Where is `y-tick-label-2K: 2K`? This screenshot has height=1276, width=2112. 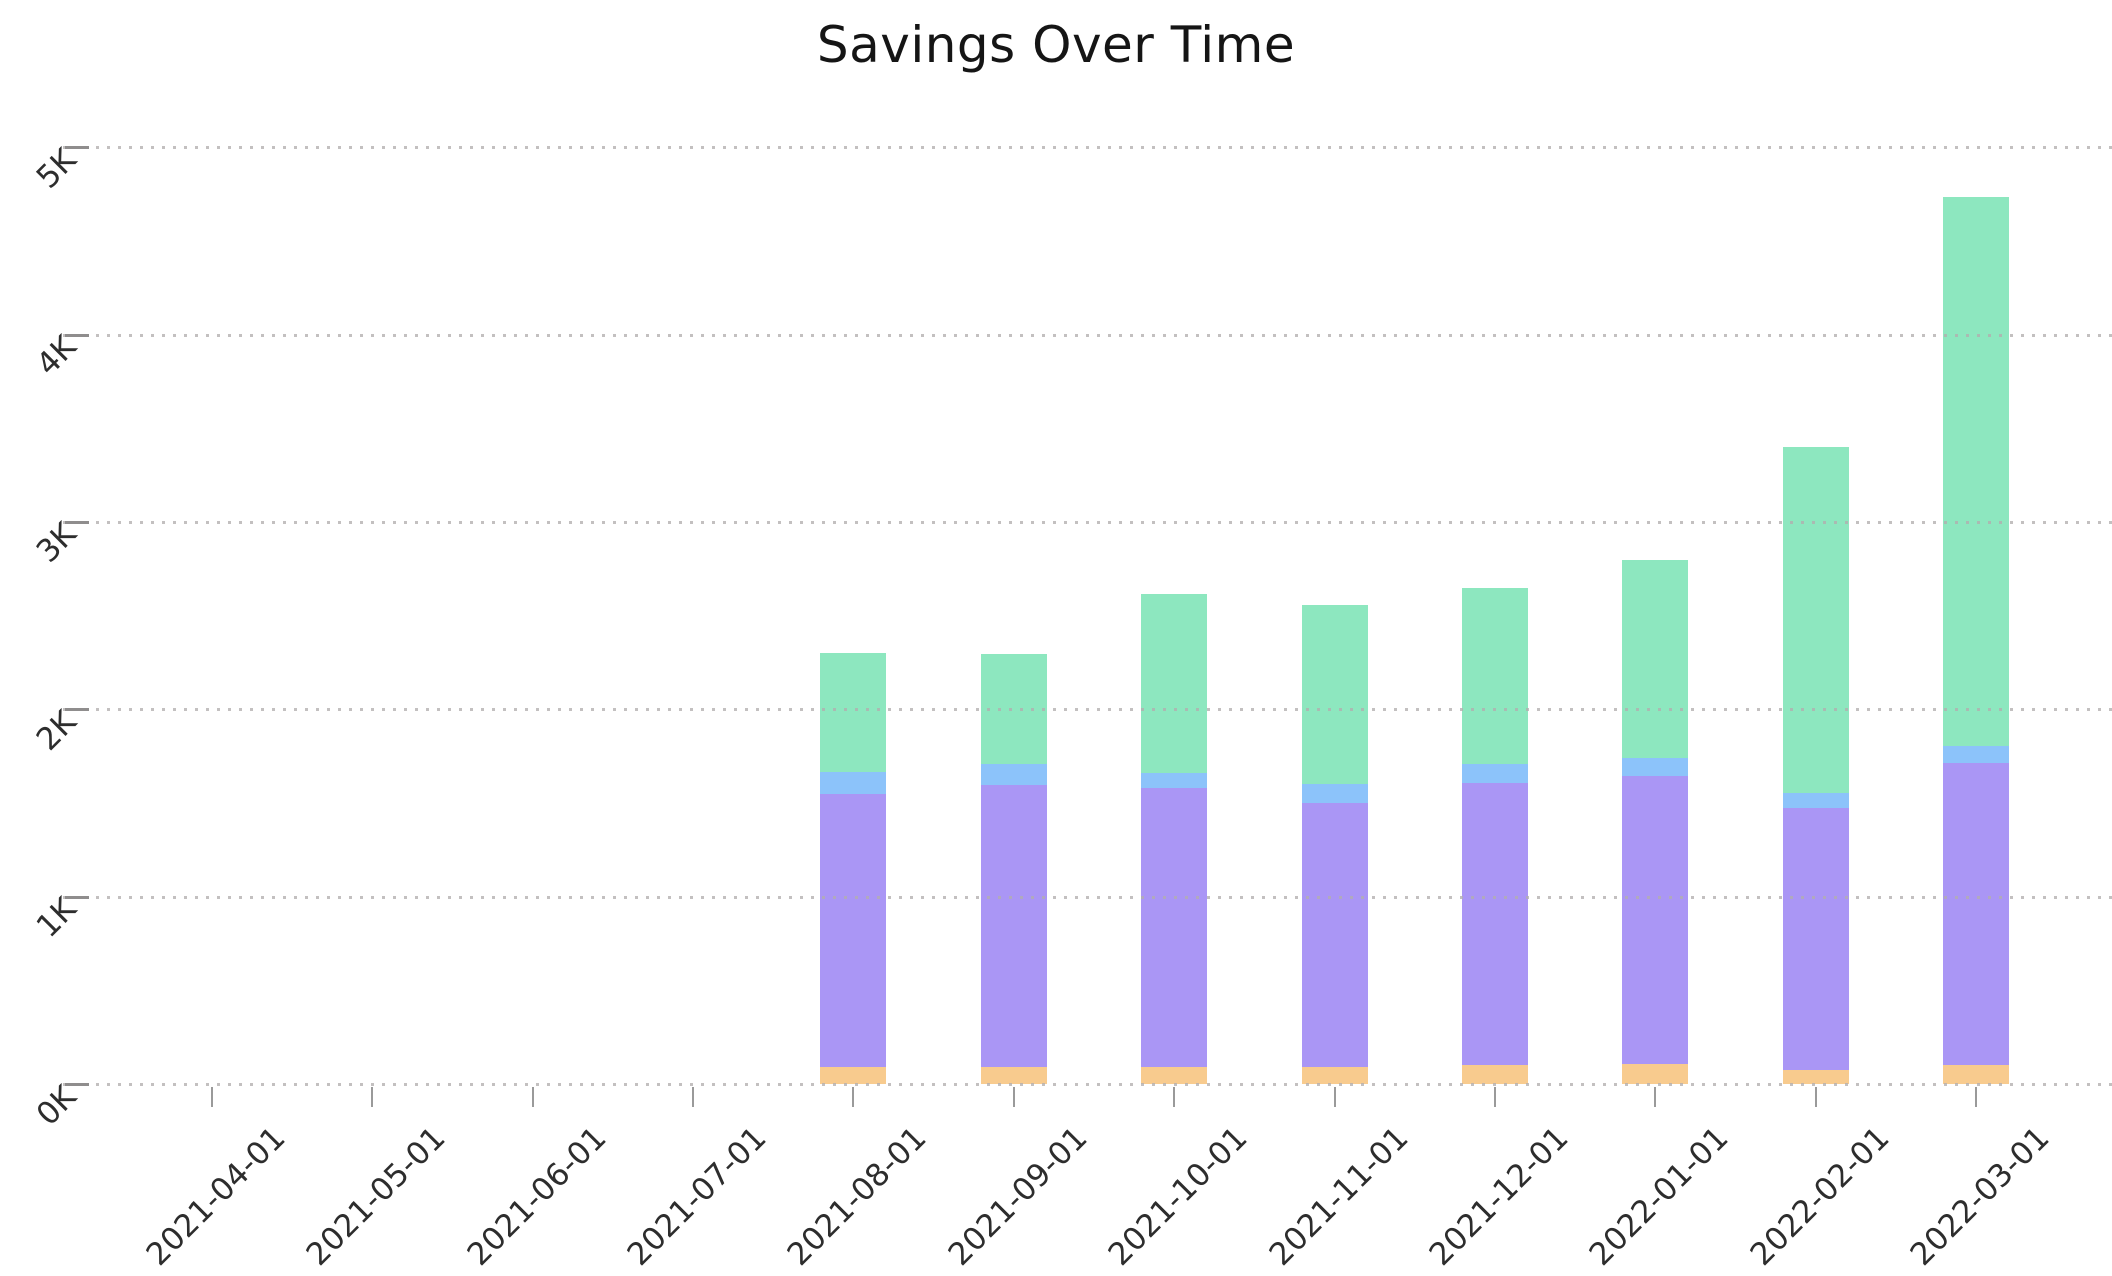 y-tick-label-2K: 2K is located at coordinates (56, 730).